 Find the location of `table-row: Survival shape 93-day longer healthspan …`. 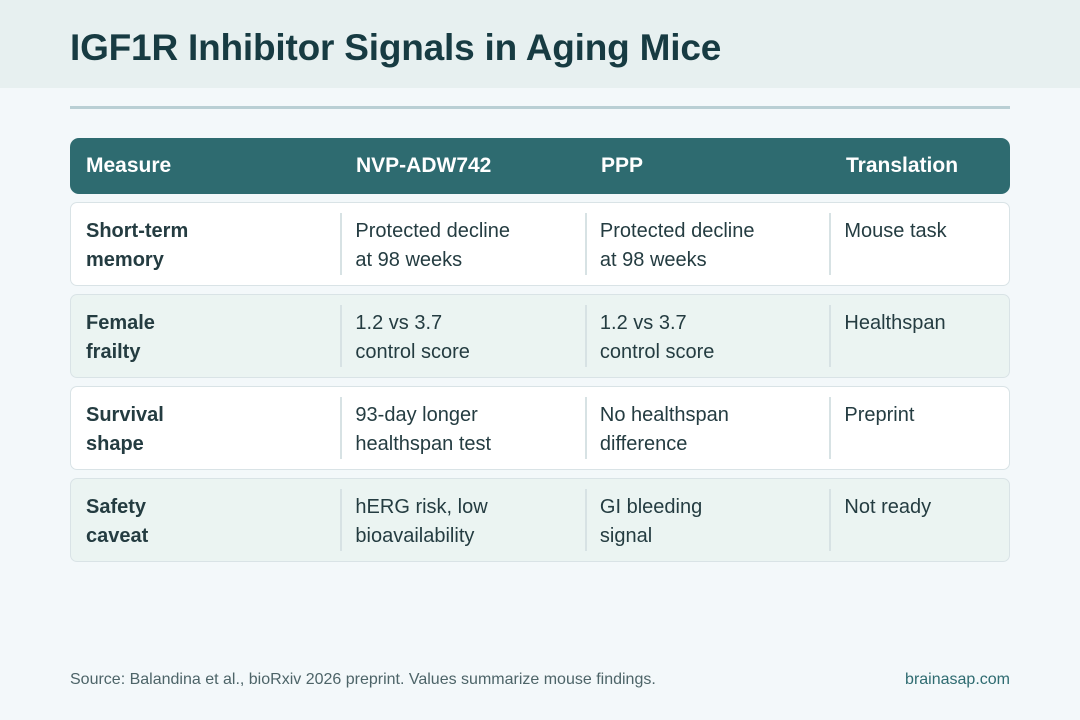

table-row: Survival shape 93-day longer healthspan … is located at coordinates (540, 428).